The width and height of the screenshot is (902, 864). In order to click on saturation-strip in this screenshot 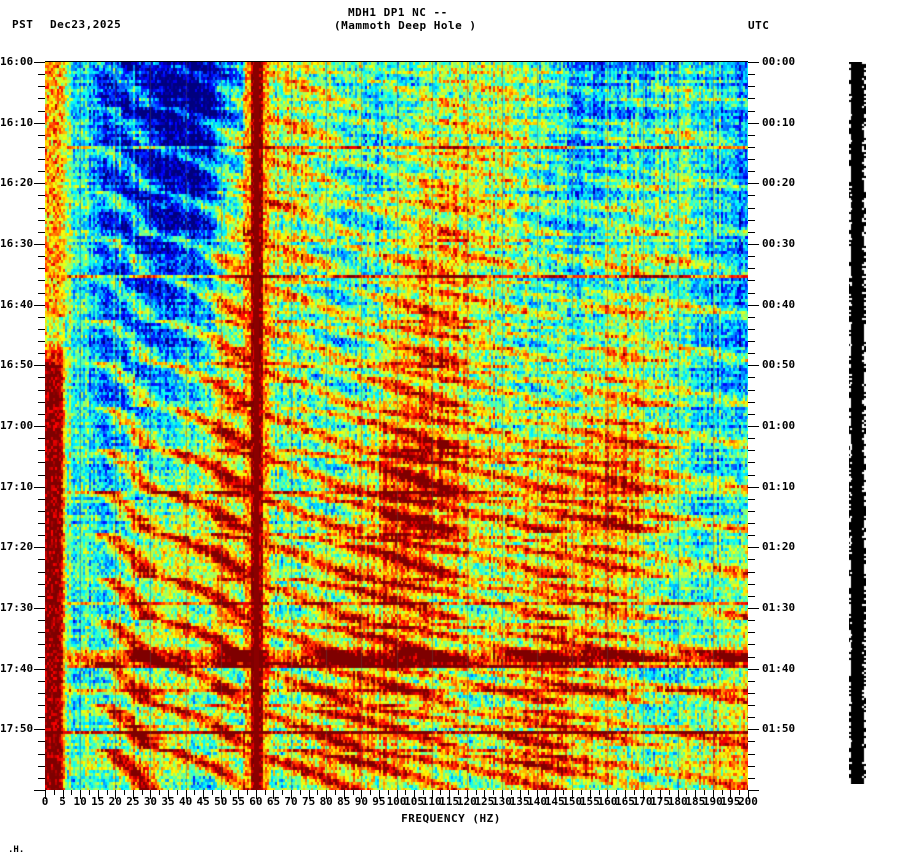, I will do `click(857, 423)`.